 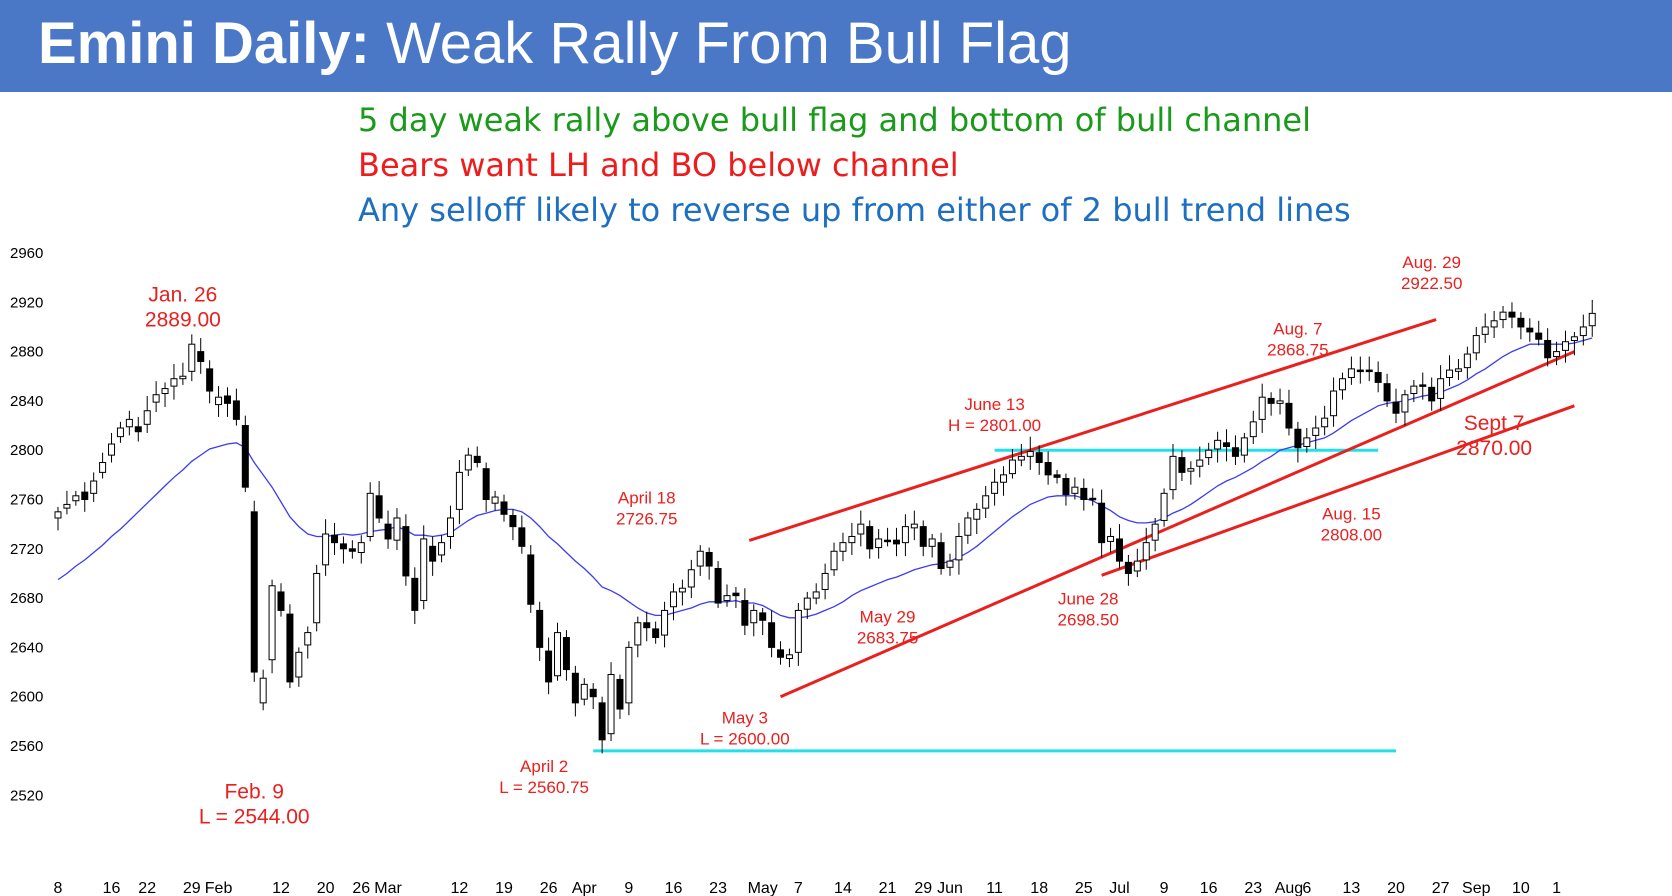 What do you see at coordinates (544, 777) in the screenshot?
I see `price-annotation: April 2 L = 2560.75` at bounding box center [544, 777].